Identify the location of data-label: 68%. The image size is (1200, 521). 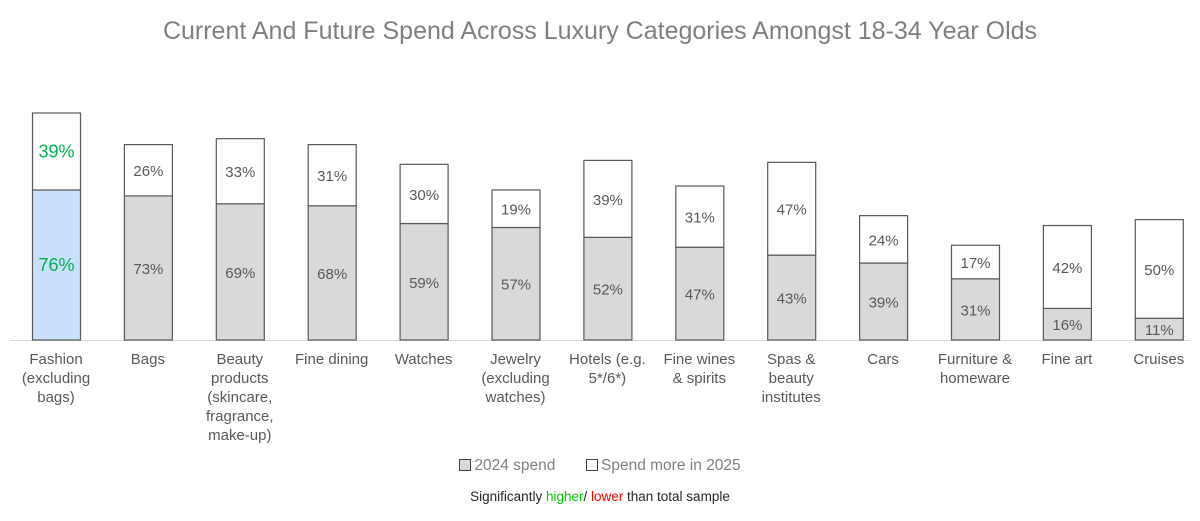
(332, 274).